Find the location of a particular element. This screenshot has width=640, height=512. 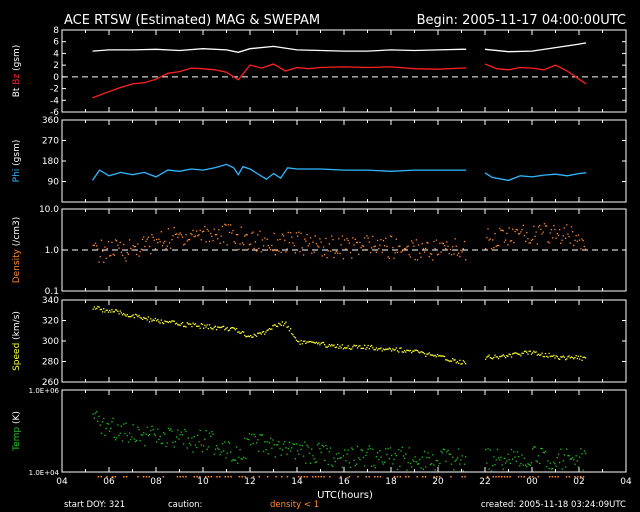

y-tick-label: -4 is located at coordinates (54, 101).